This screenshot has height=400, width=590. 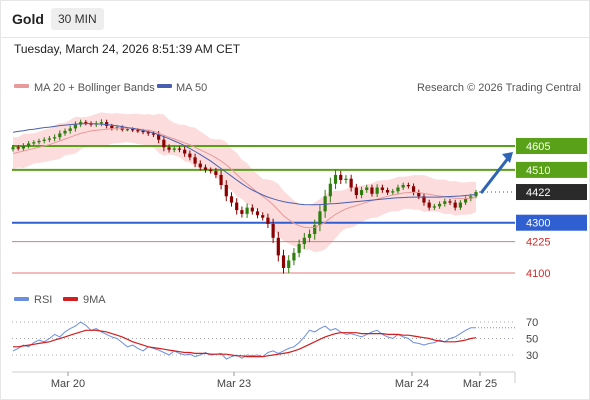 I want to click on ma50-legend-label: MA 50, so click(x=191, y=88).